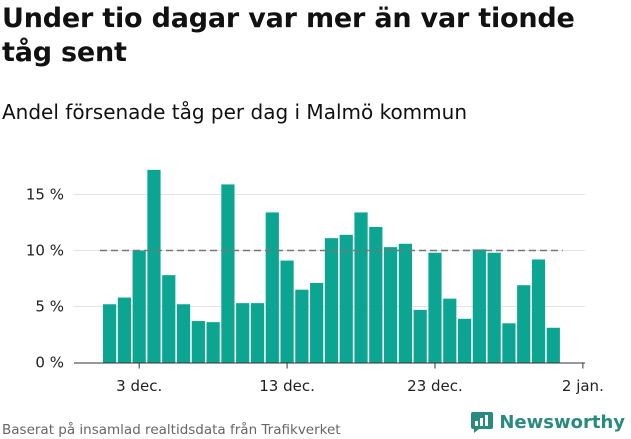  I want to click on x-tick-labels: 3 dec. 13 dec. 23 dec. 2 jan., so click(360, 386).